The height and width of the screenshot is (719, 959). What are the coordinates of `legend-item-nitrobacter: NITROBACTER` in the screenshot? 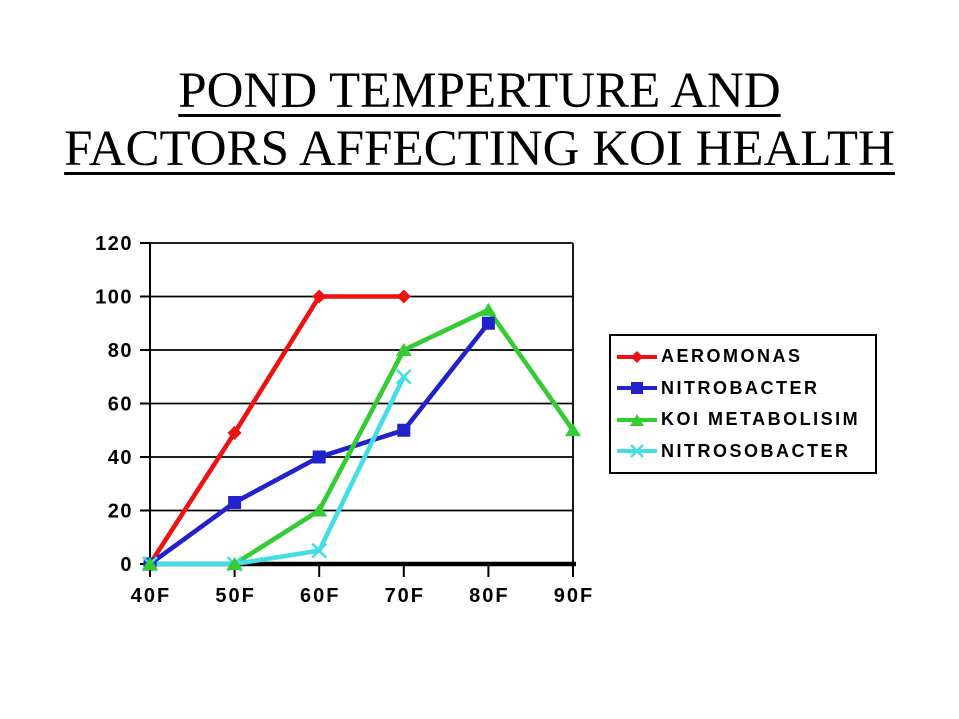 It's located at (745, 388).